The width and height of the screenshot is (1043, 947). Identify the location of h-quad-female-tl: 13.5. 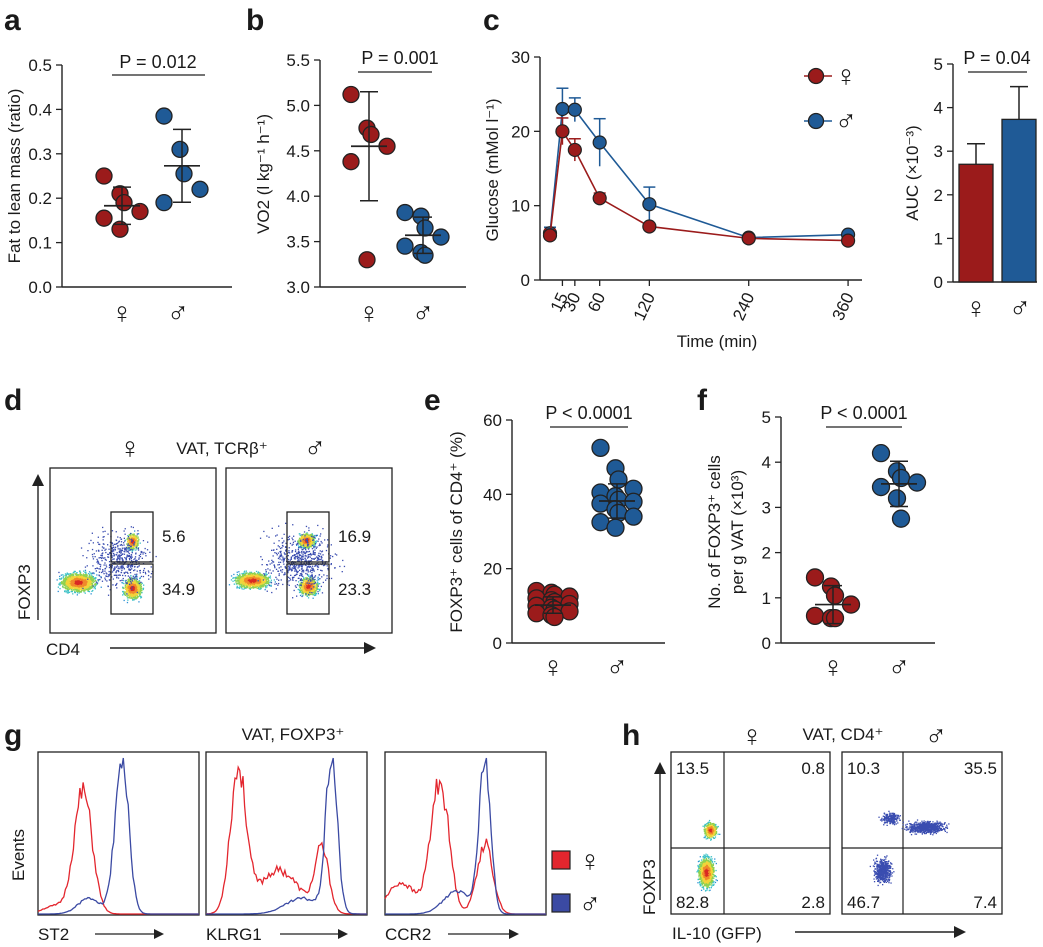
(692, 768).